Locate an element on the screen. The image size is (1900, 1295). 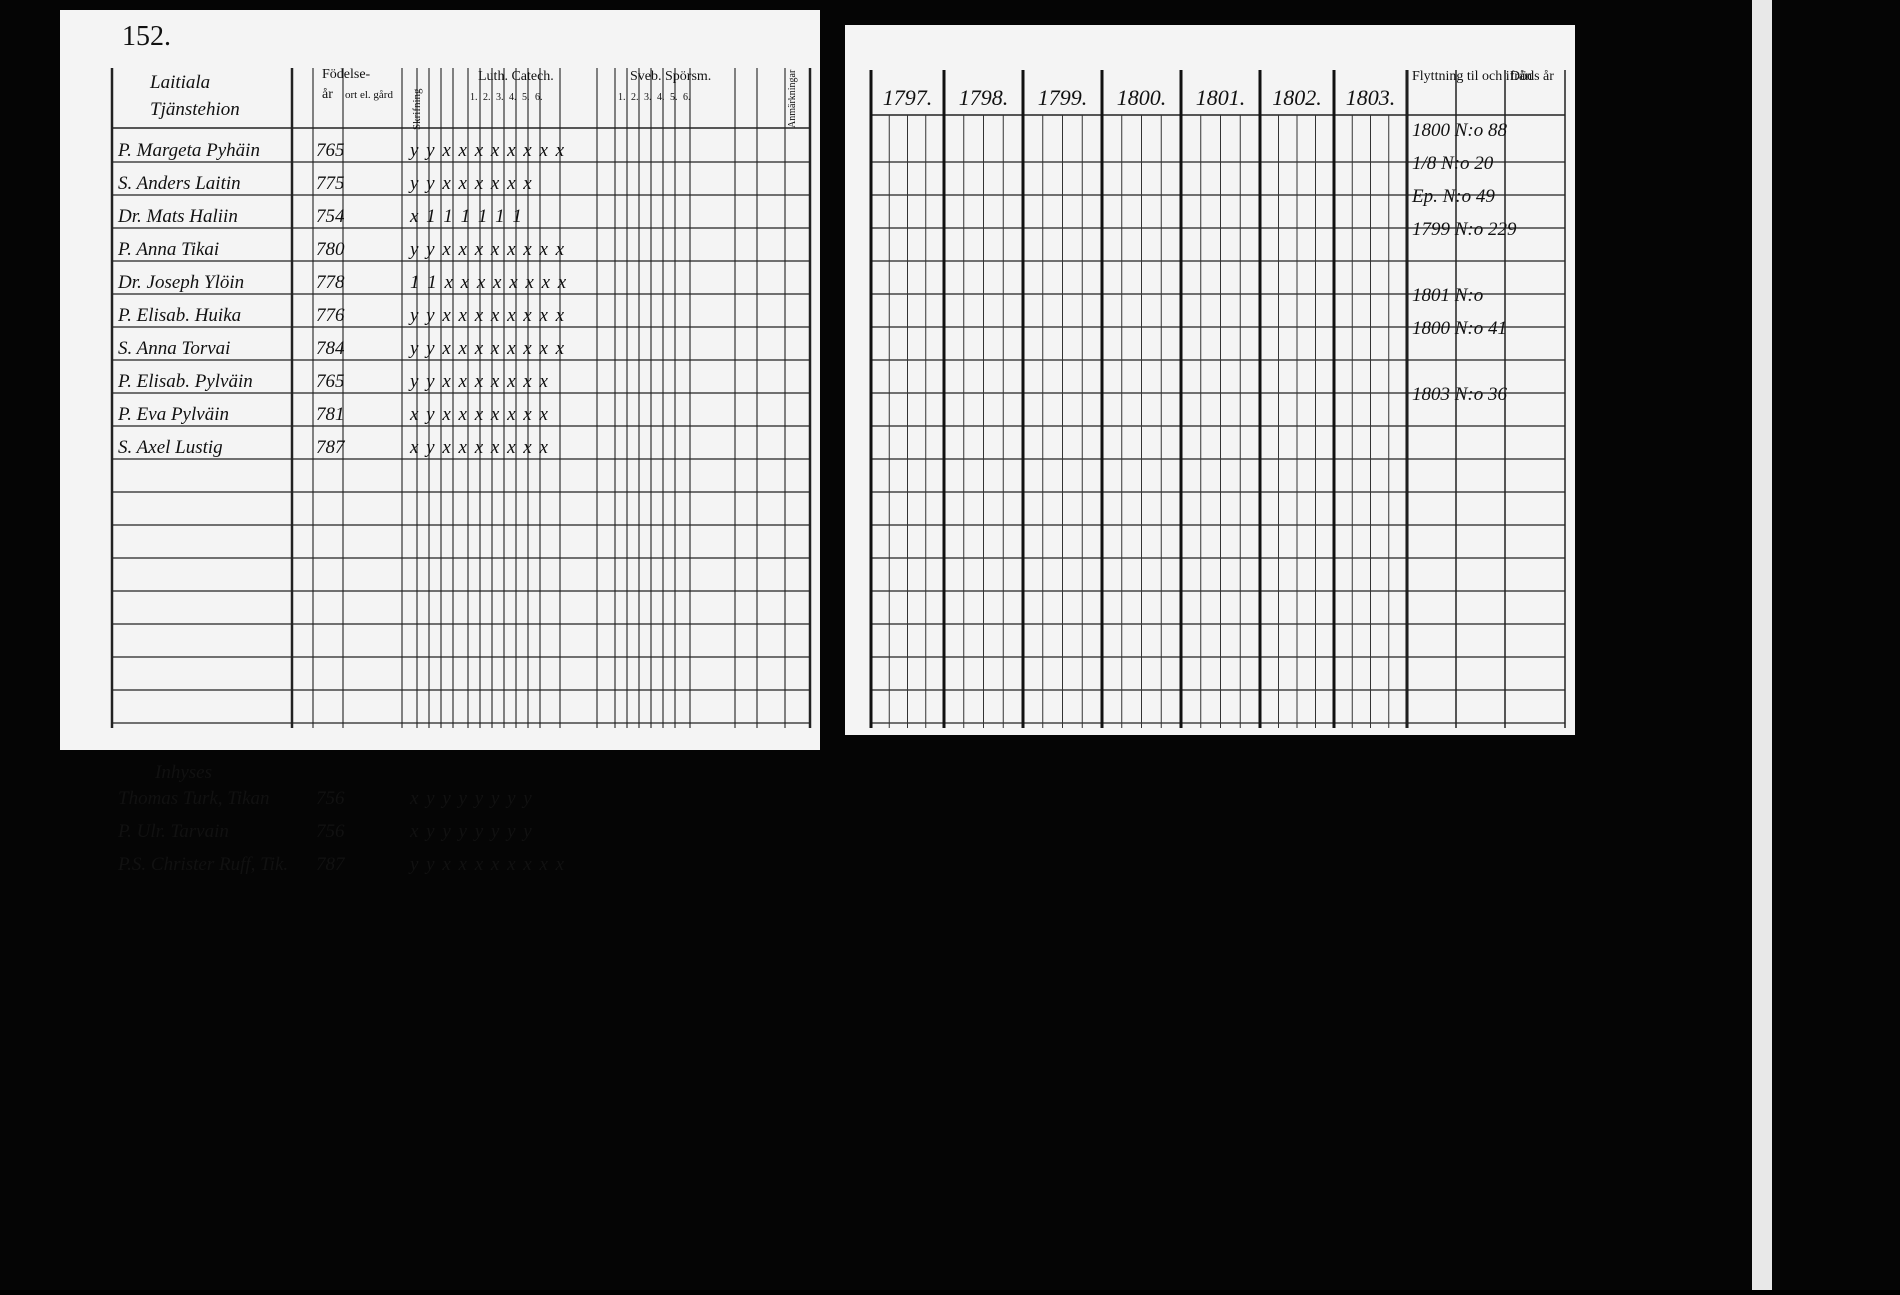
person-name: P. Elisab. Pylväin is located at coordinates (185, 381).